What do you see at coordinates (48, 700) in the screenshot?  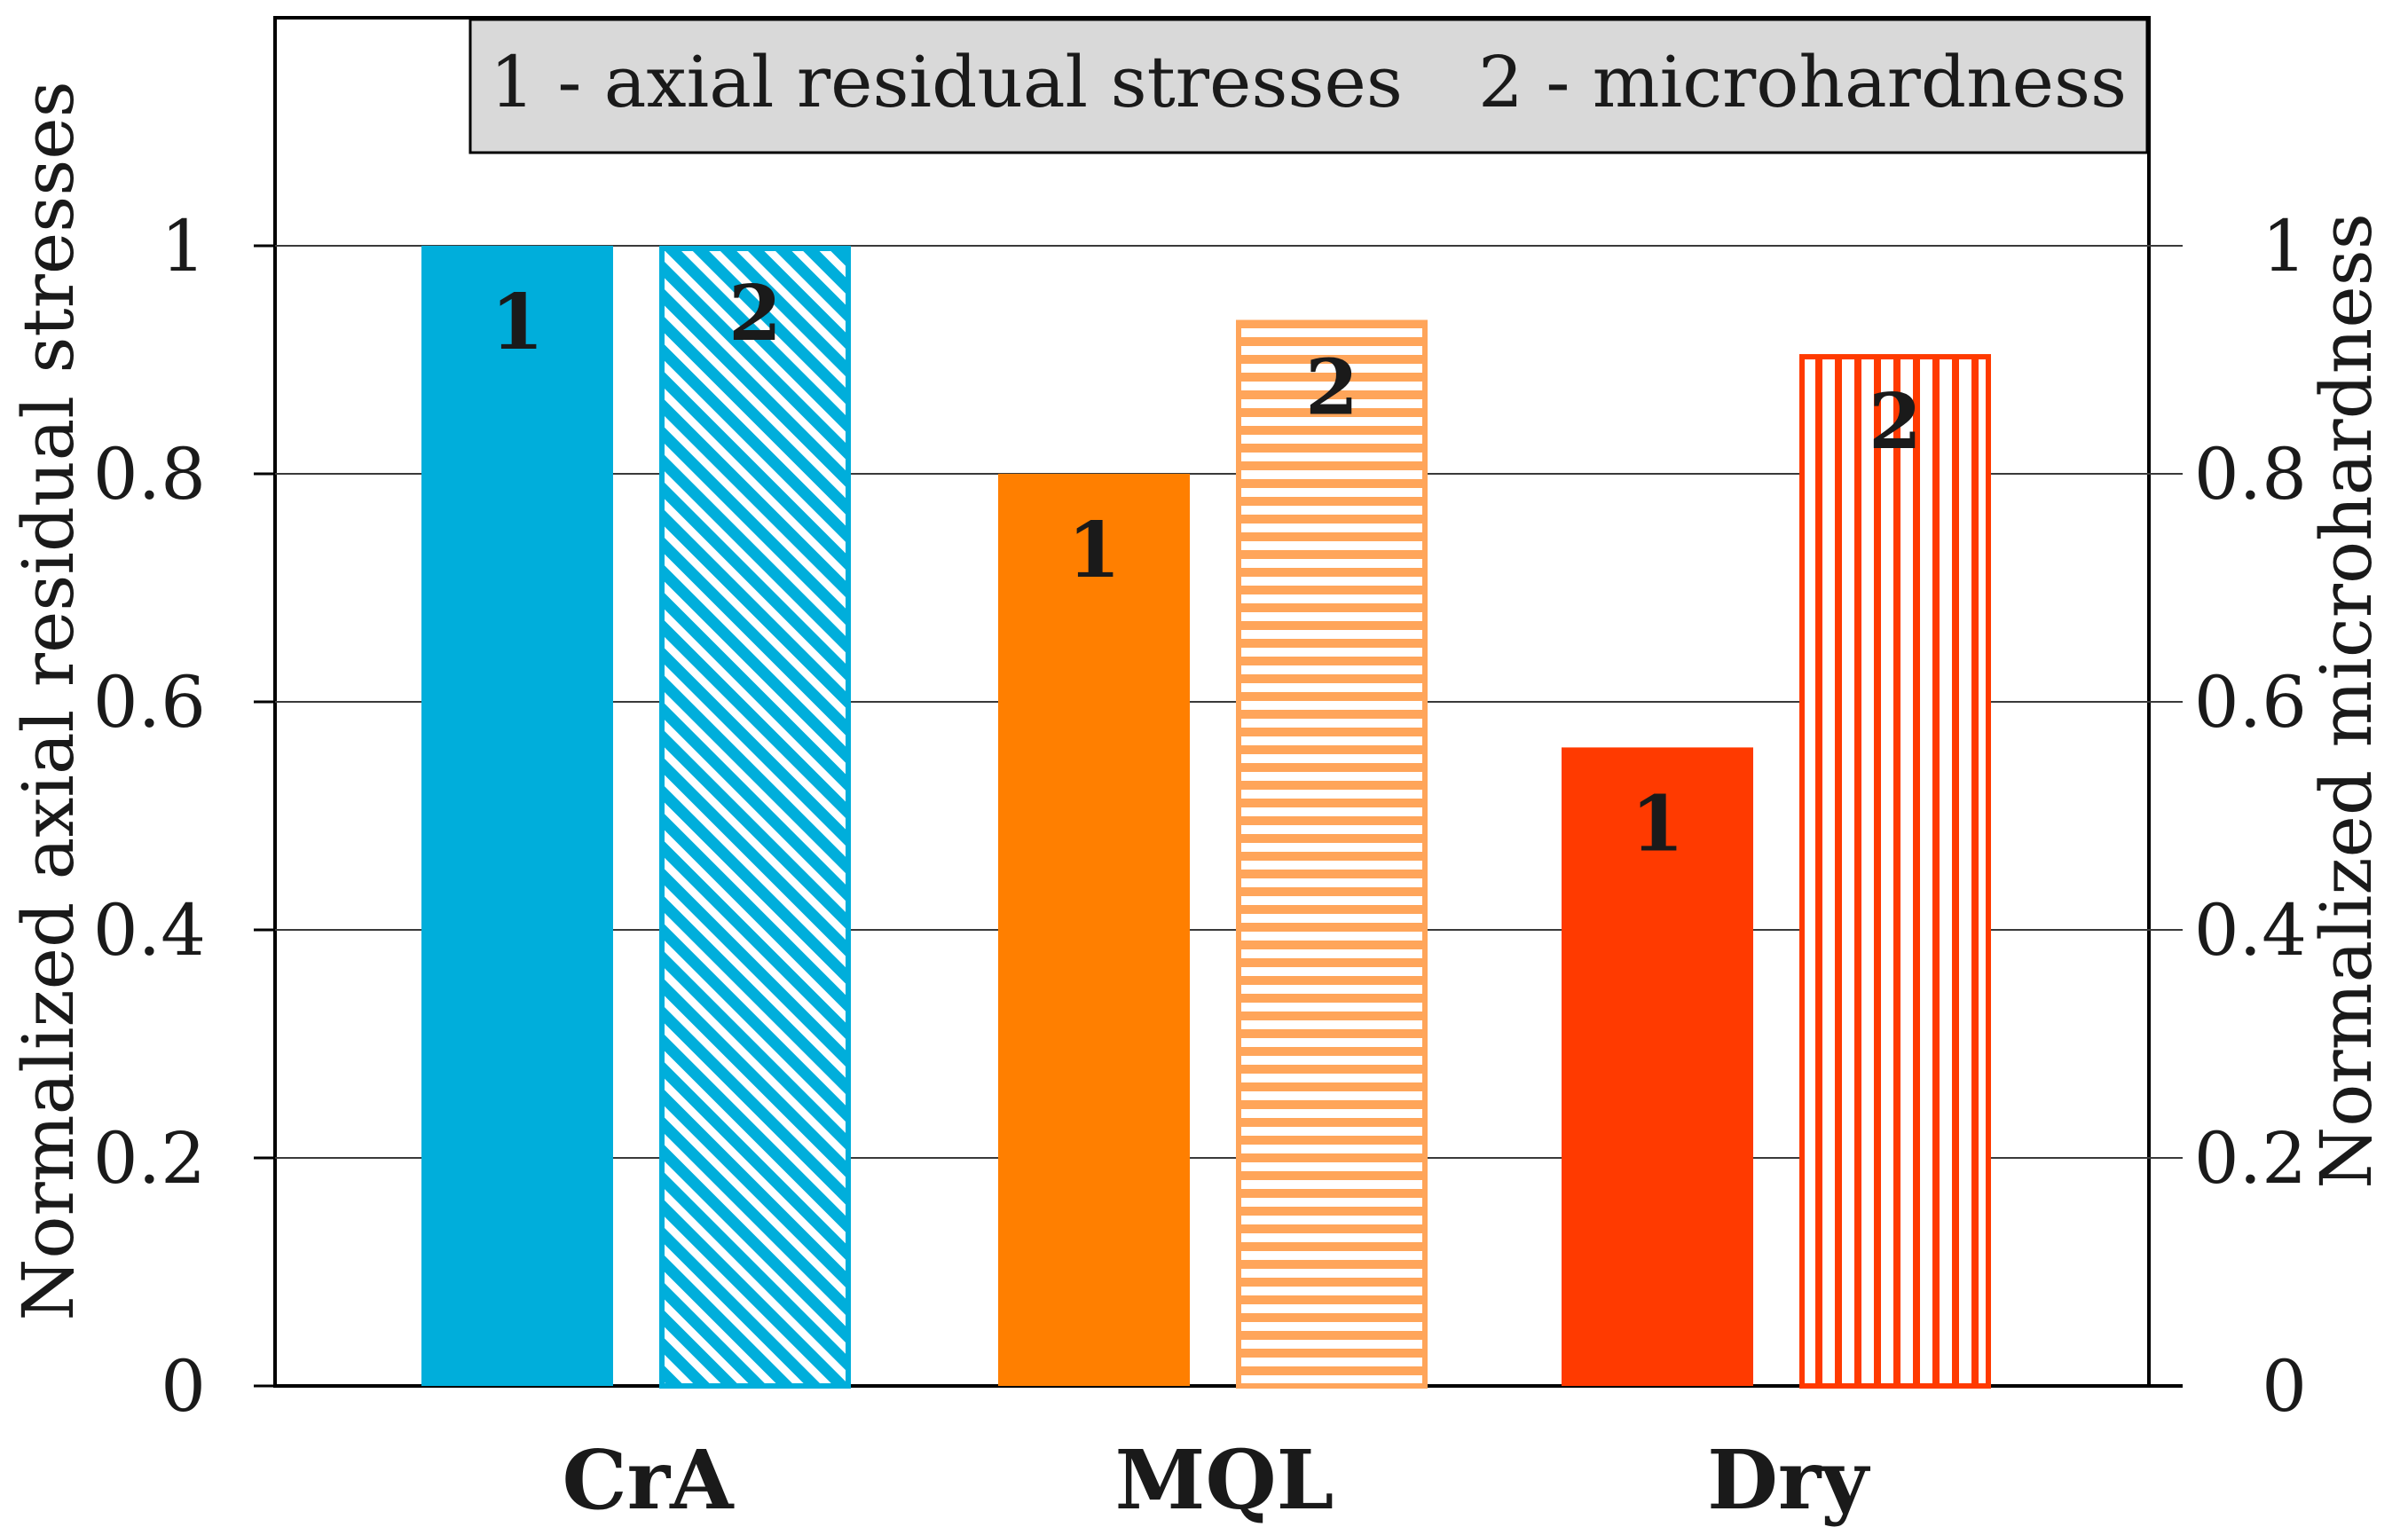 I see `y-axis-title-left: Normalized axial residual stresses` at bounding box center [48, 700].